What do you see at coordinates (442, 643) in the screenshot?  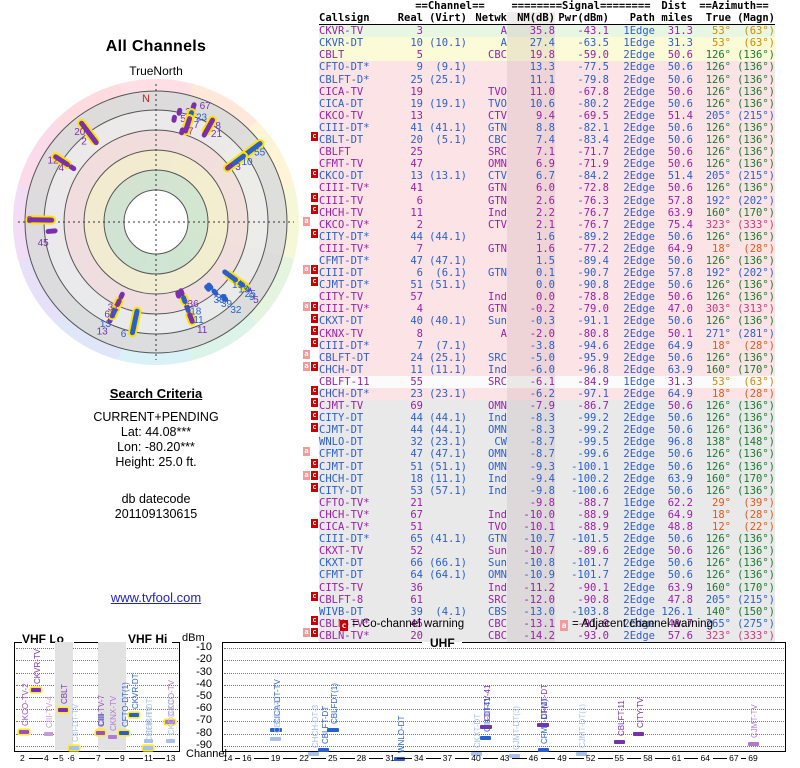 I see `uhf-label: UHF` at bounding box center [442, 643].